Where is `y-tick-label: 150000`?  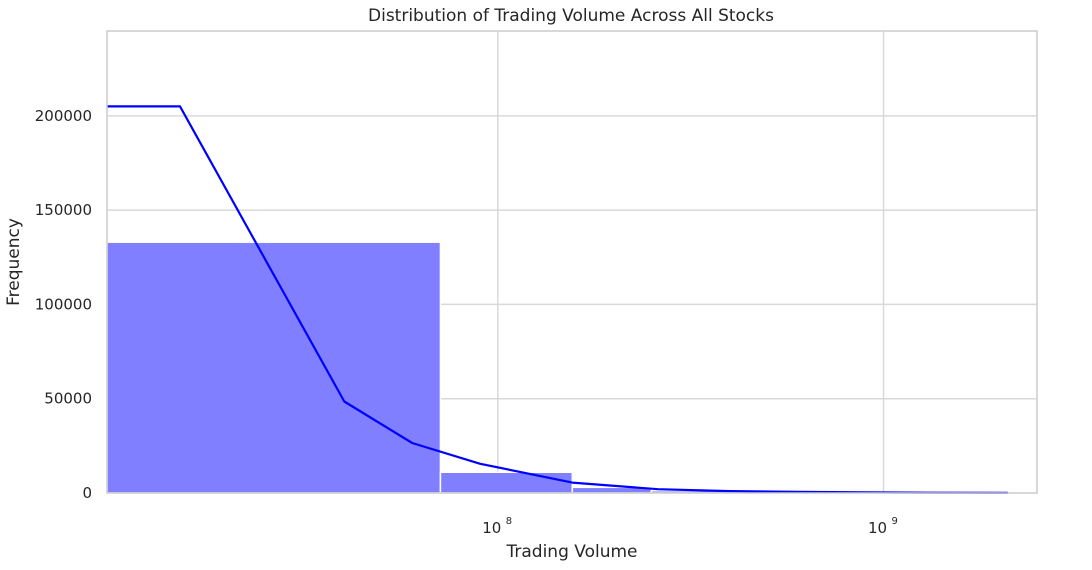
y-tick-label: 150000 is located at coordinates (63, 210).